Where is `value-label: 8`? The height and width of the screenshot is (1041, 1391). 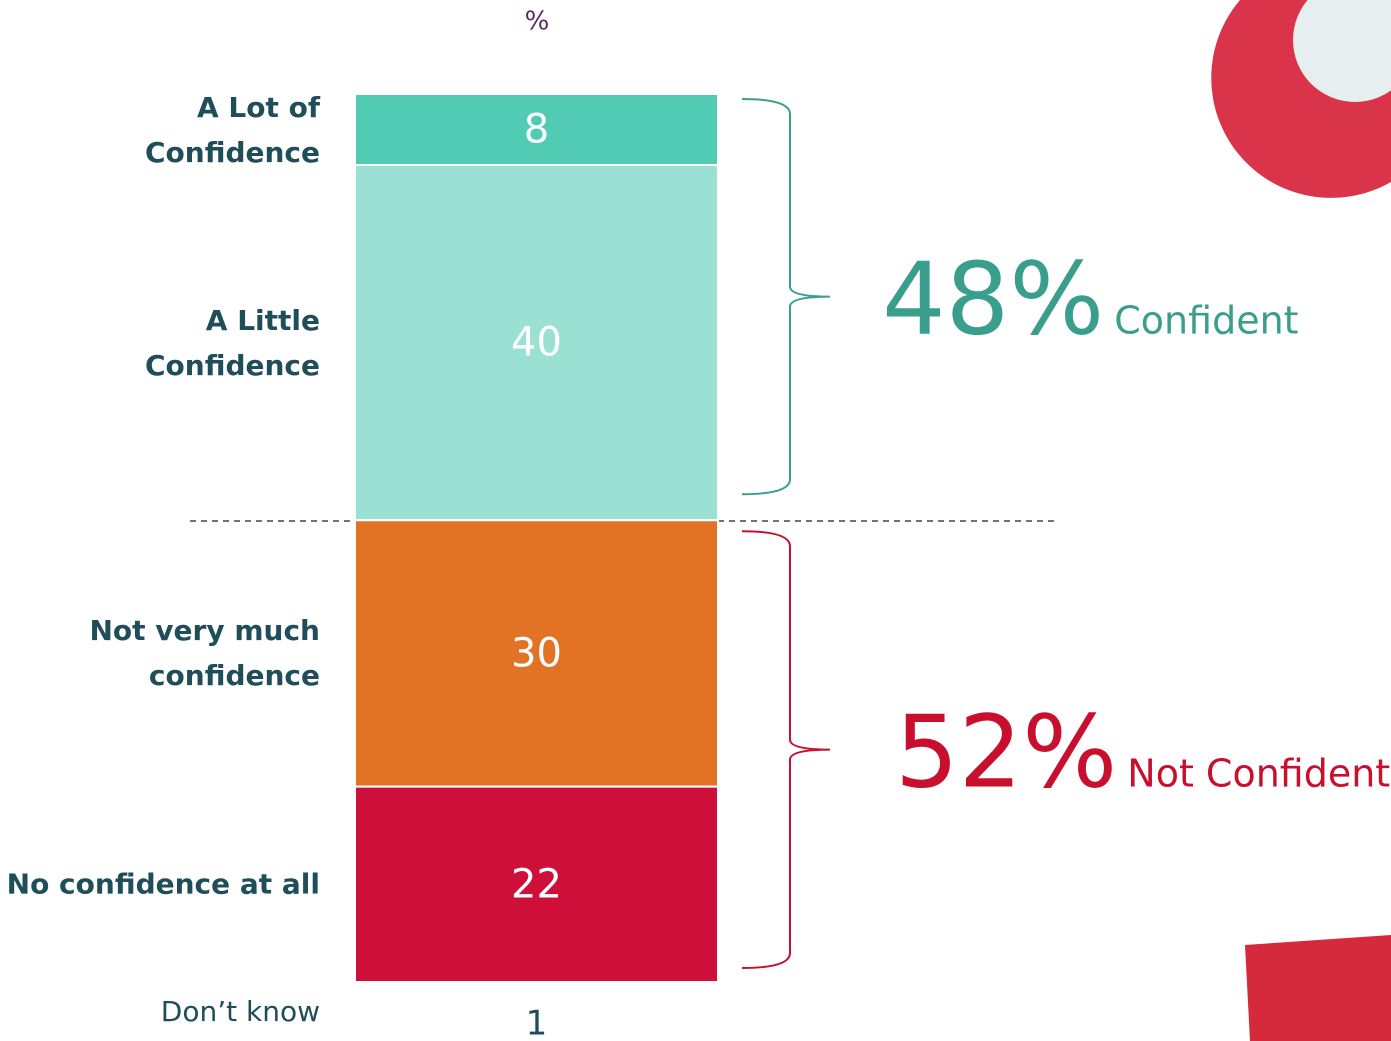 value-label: 8 is located at coordinates (536, 130).